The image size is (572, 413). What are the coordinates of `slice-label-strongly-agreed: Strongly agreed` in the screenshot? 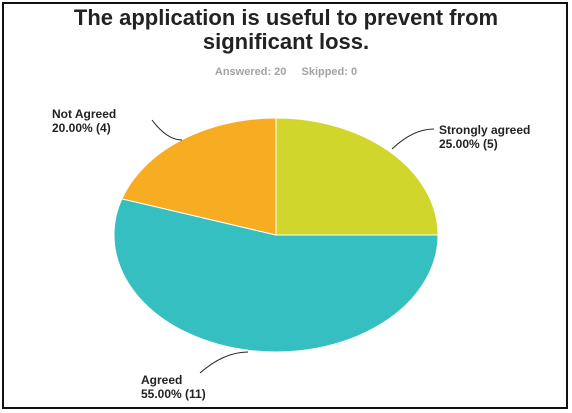 It's located at (484, 130).